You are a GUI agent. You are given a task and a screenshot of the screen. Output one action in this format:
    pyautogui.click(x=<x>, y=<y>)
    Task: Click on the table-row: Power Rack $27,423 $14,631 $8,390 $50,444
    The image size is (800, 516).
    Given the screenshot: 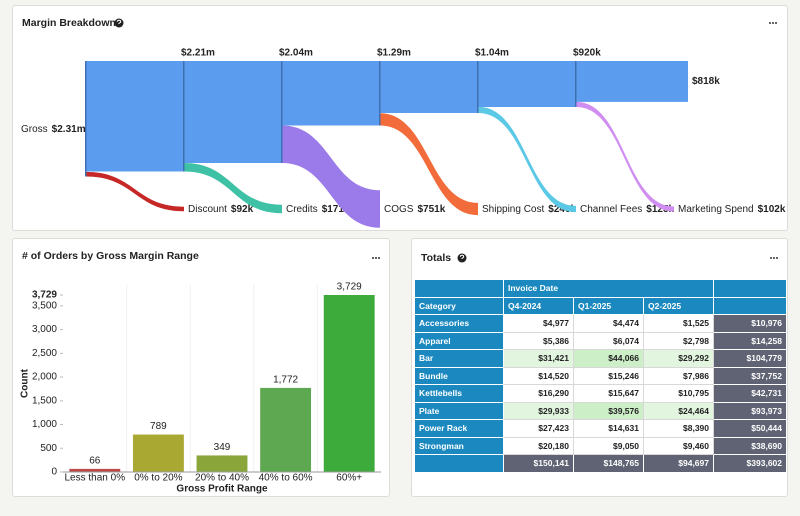 What is the action you would take?
    pyautogui.click(x=600, y=428)
    